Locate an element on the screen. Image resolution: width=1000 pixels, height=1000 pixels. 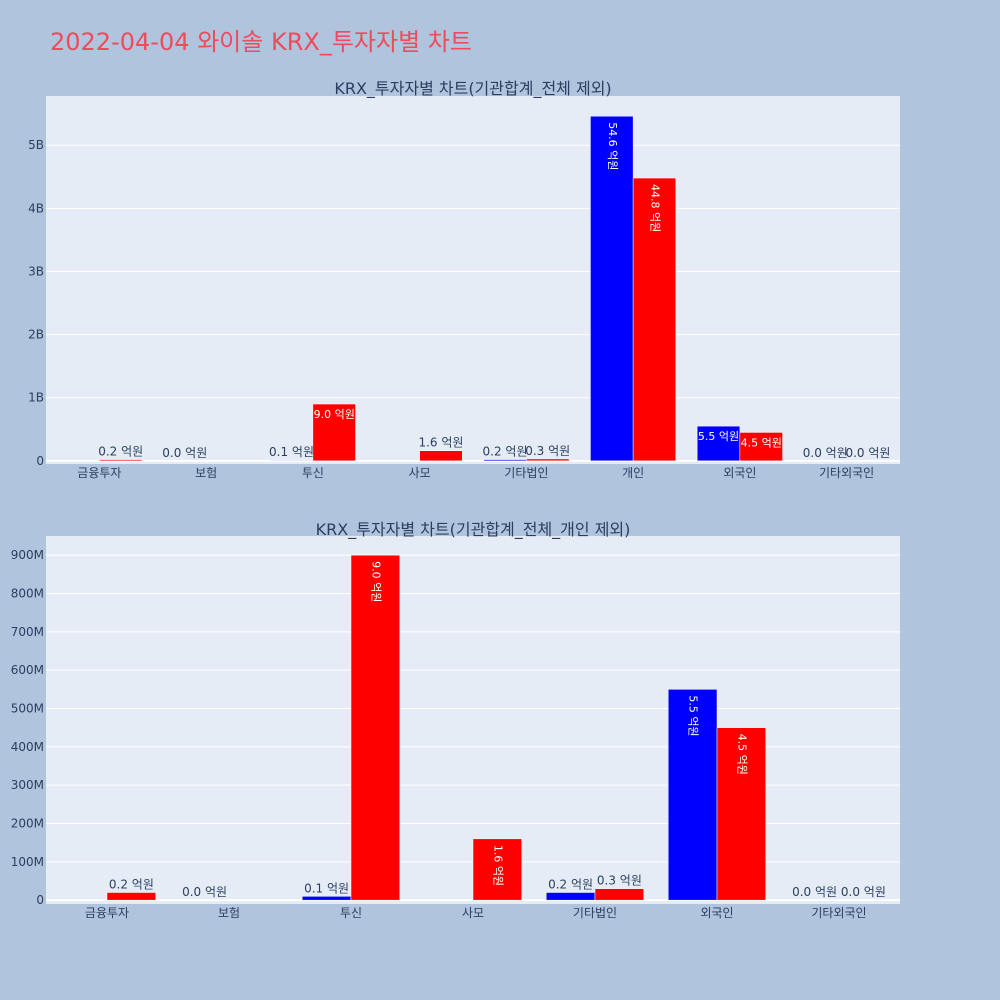
y-tick-label: 800M is located at coordinates (27, 594).